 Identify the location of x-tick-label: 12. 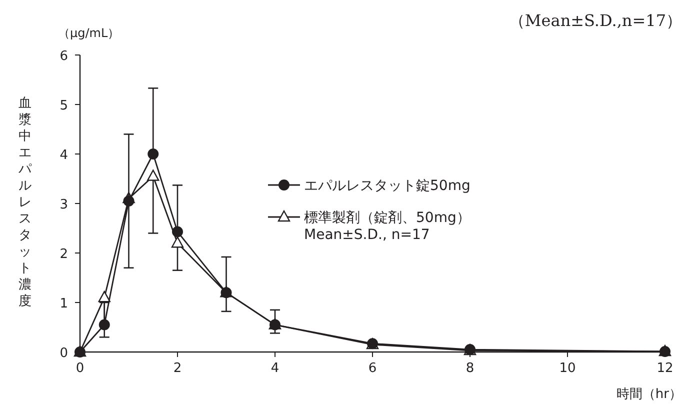
(665, 368).